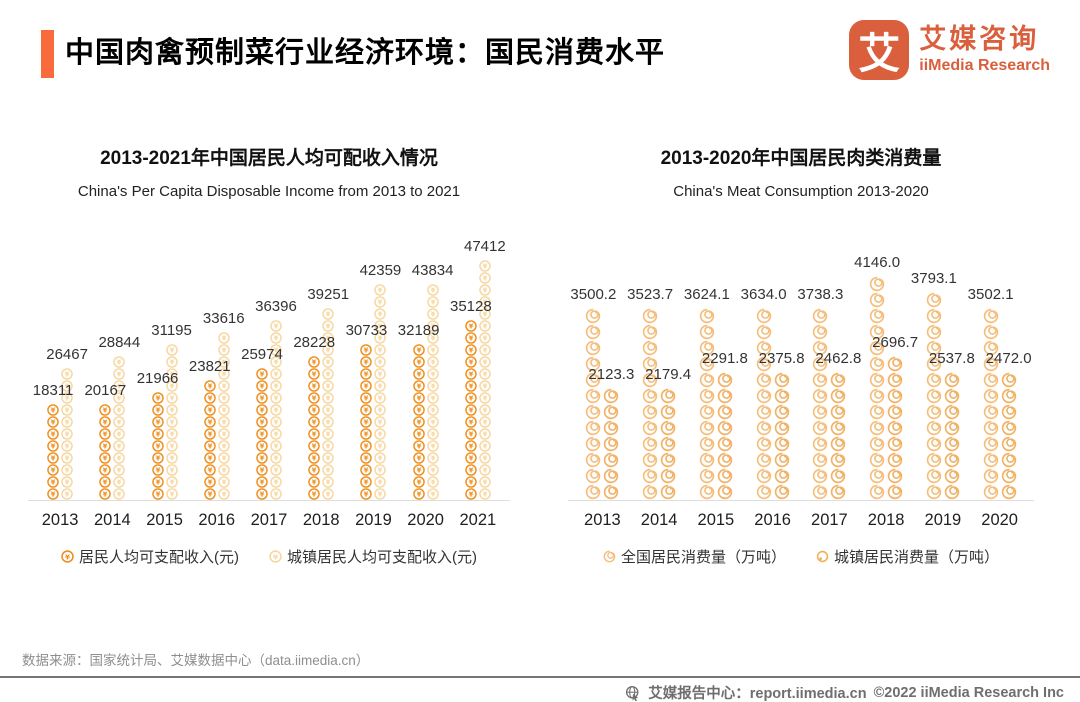 Image resolution: width=1080 pixels, height=702 pixels. What do you see at coordinates (150, 556) in the screenshot?
I see `legend-item: ¥ 居民人均可支配收入(元)` at bounding box center [150, 556].